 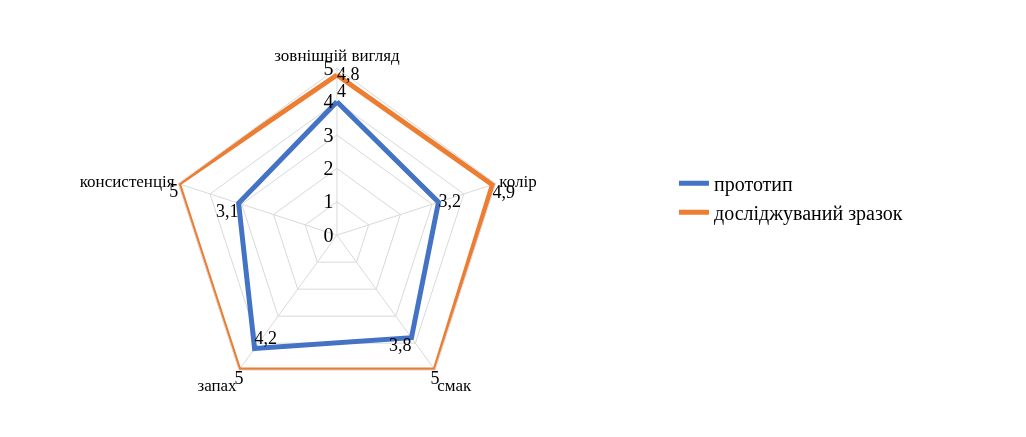 I want to click on data-label: 3,2, so click(x=449, y=200).